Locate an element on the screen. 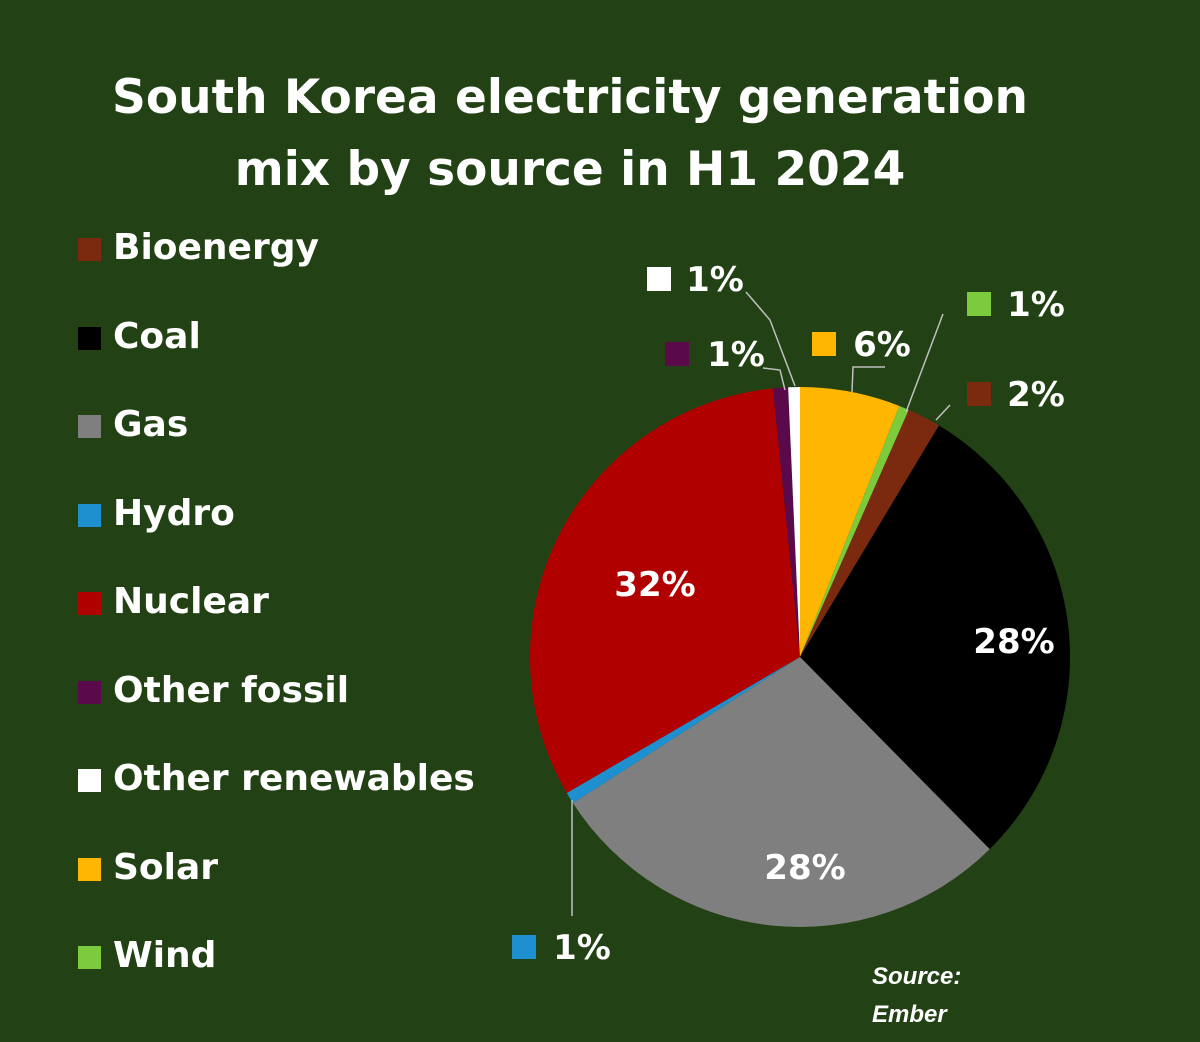 This screenshot has width=1200, height=1042. pie-slice-coal is located at coordinates (935, 637).